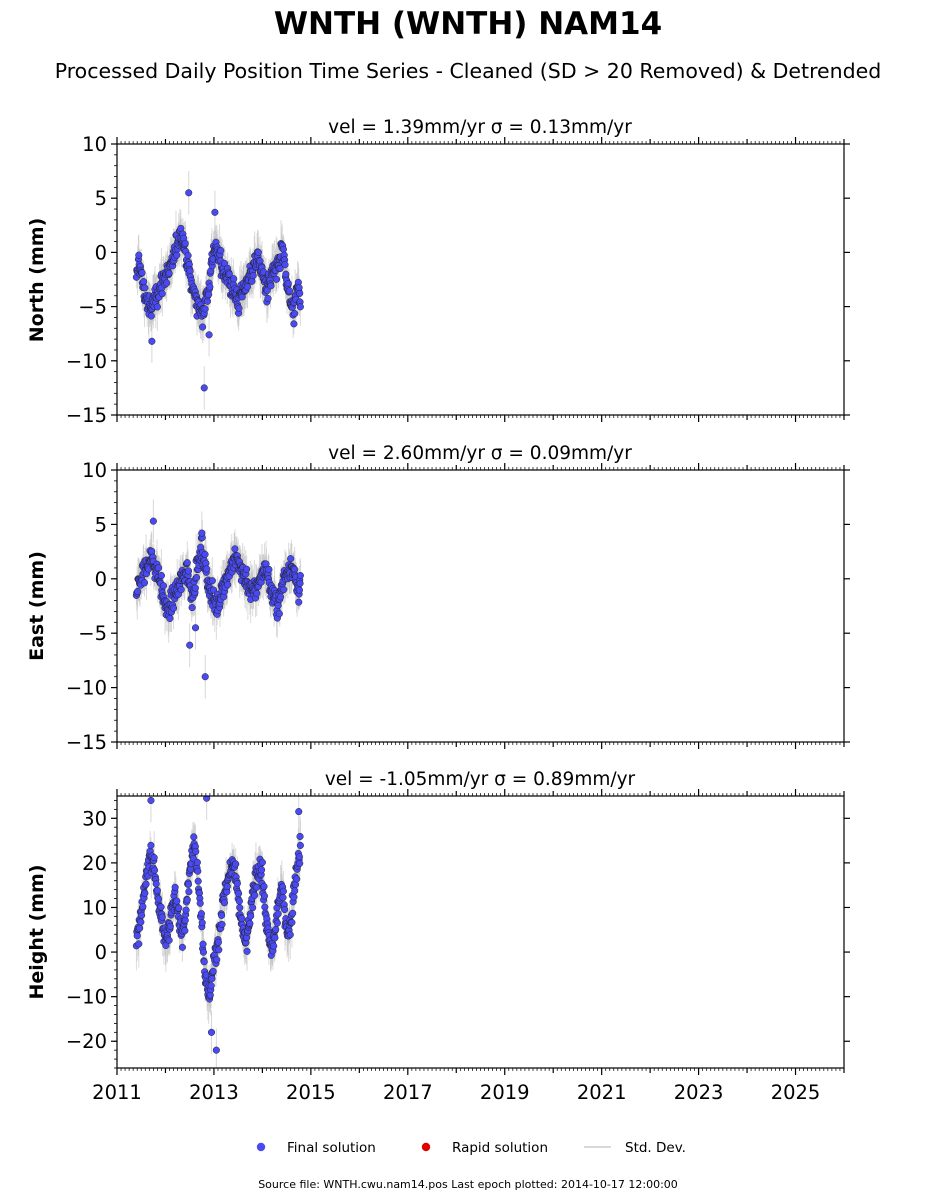 This screenshot has width=937, height=1200. What do you see at coordinates (655, 1148) in the screenshot?
I see `legend-stddev-label: Std. Dev.` at bounding box center [655, 1148].